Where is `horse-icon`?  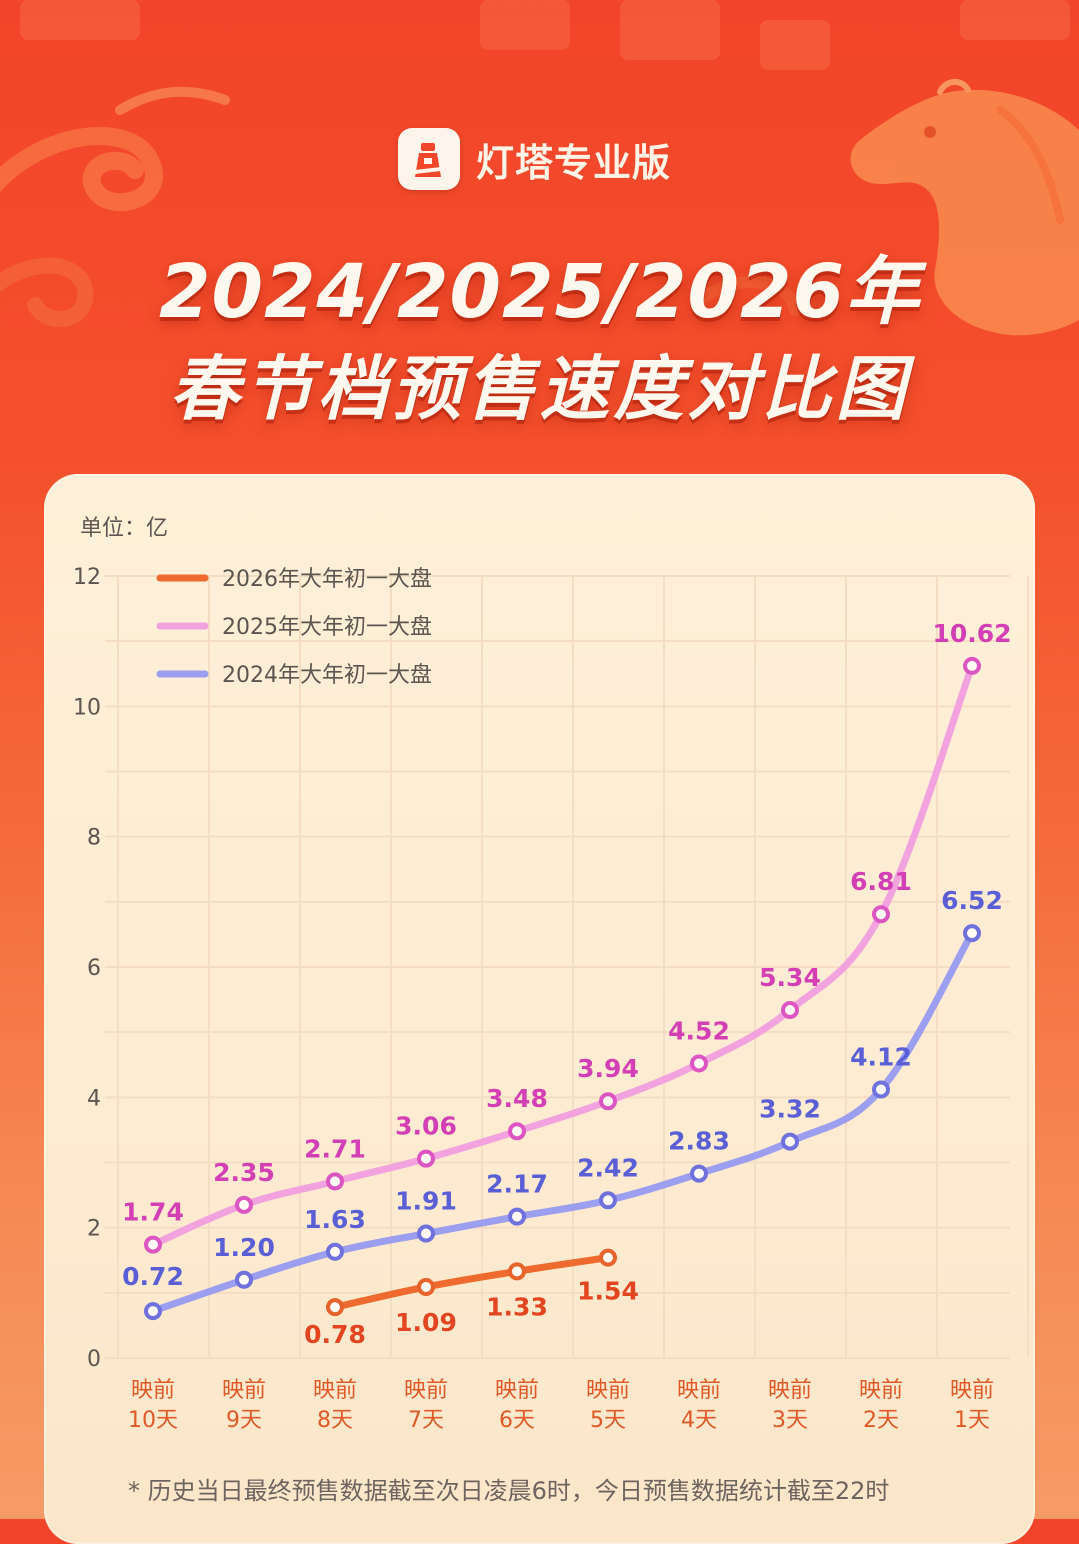
horse-icon is located at coordinates (964, 207).